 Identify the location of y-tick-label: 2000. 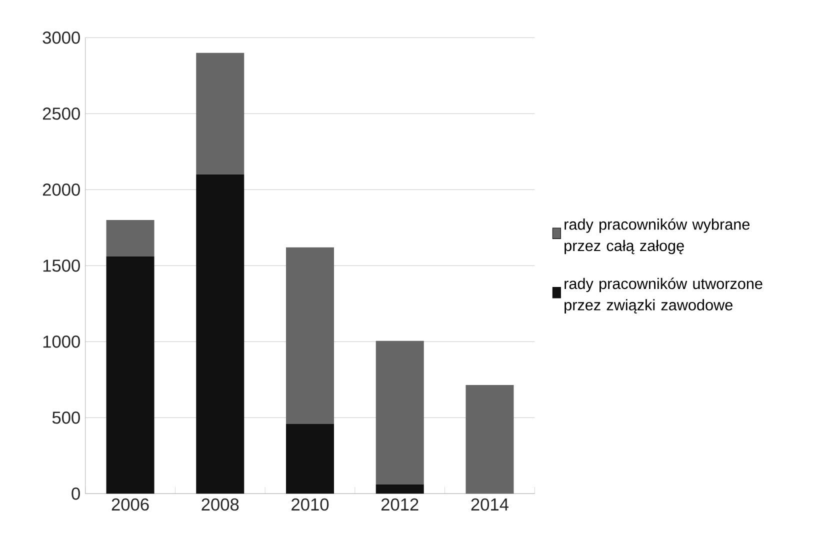
(61, 190).